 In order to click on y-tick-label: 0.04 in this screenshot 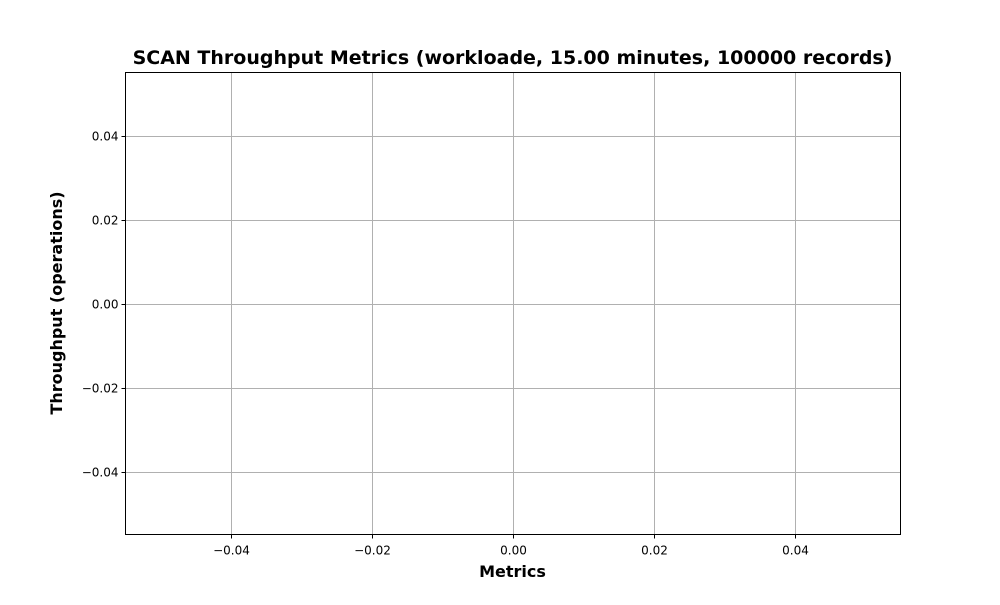, I will do `click(105, 137)`.